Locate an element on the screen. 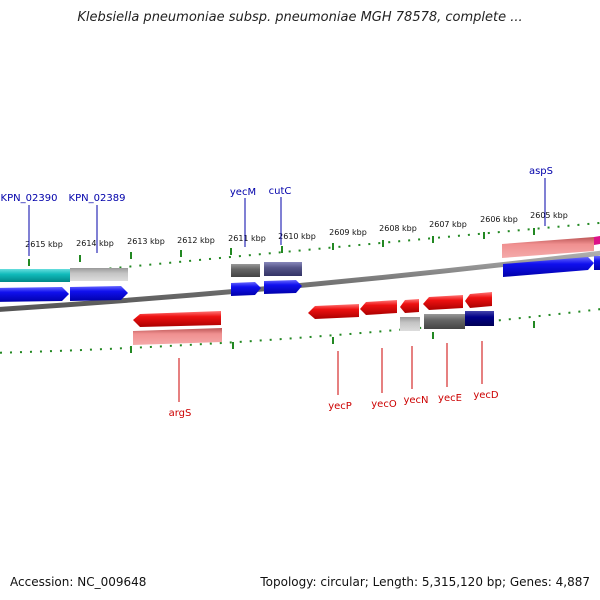  feature-yecO-cds is located at coordinates (378, 307).